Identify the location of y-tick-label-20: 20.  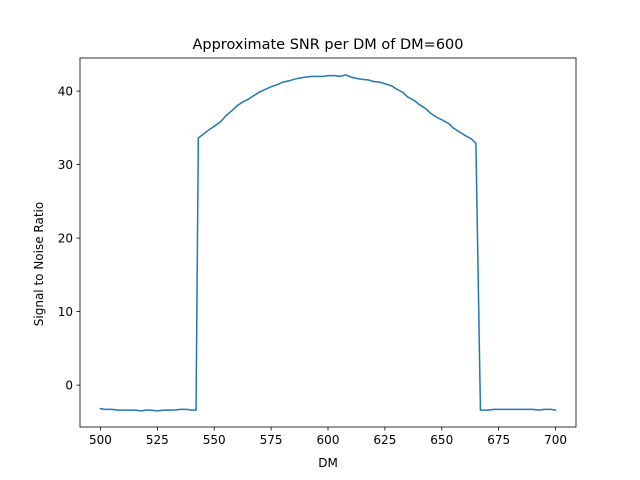
(65, 238).